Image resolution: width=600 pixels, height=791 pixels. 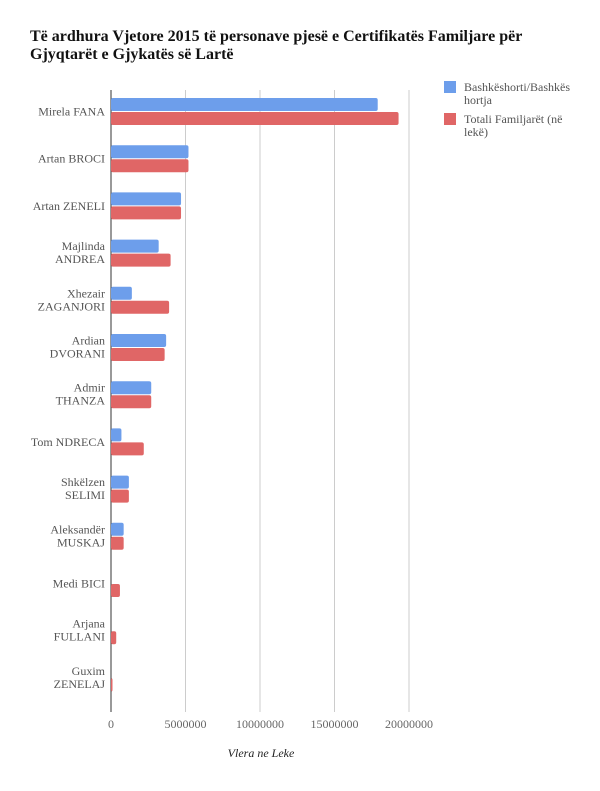 I want to click on category-label: Shkëlzen SELIMI, so click(x=83, y=488).